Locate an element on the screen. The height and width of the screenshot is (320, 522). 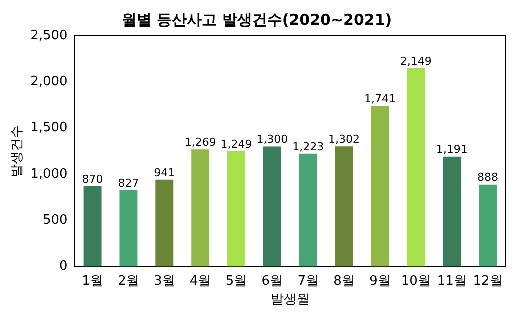
x-tick-label: 5월 is located at coordinates (237, 281).